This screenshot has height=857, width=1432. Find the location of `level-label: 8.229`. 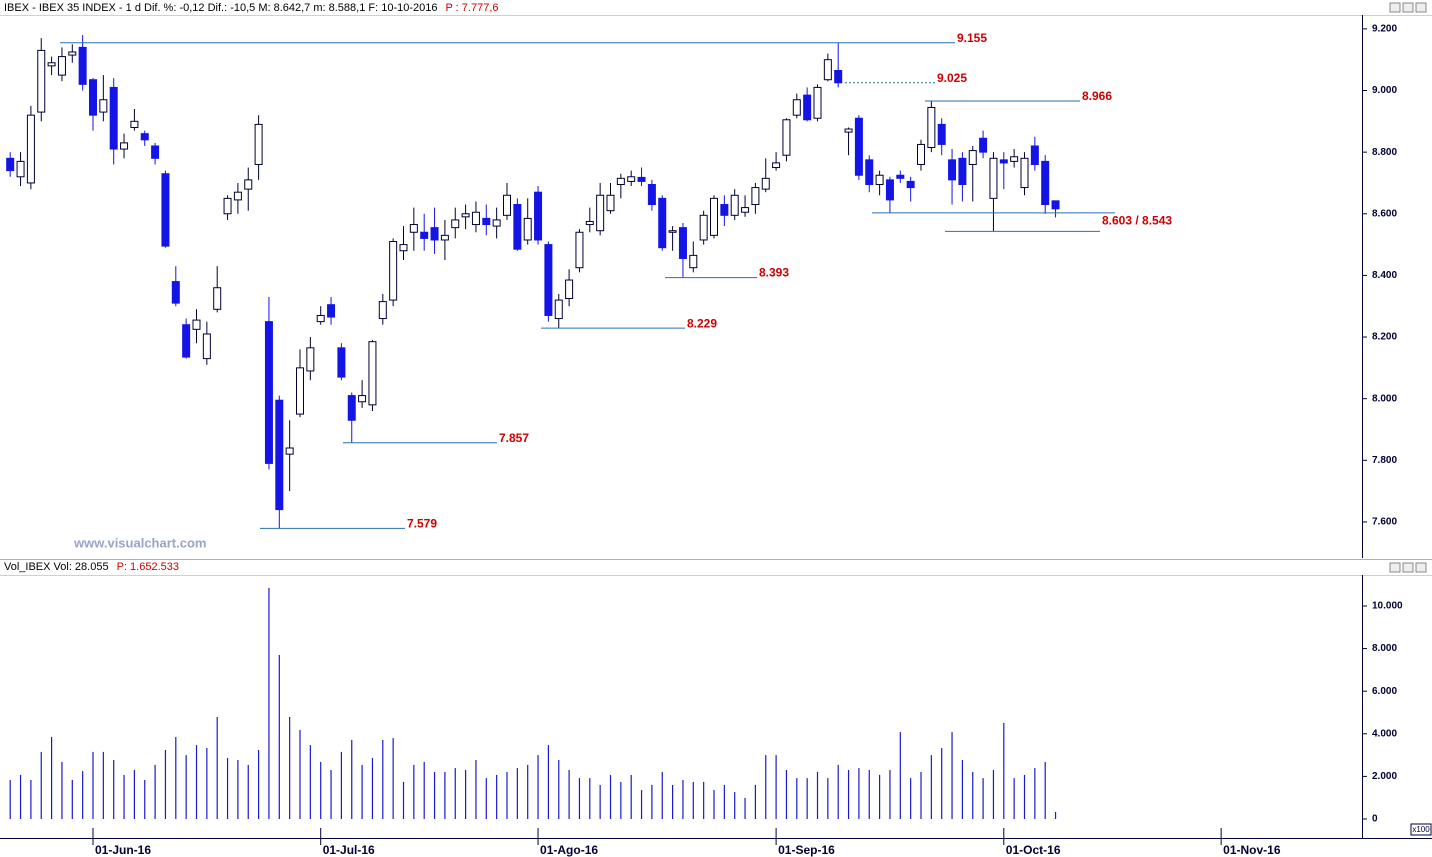

level-label: 8.229 is located at coordinates (702, 323).